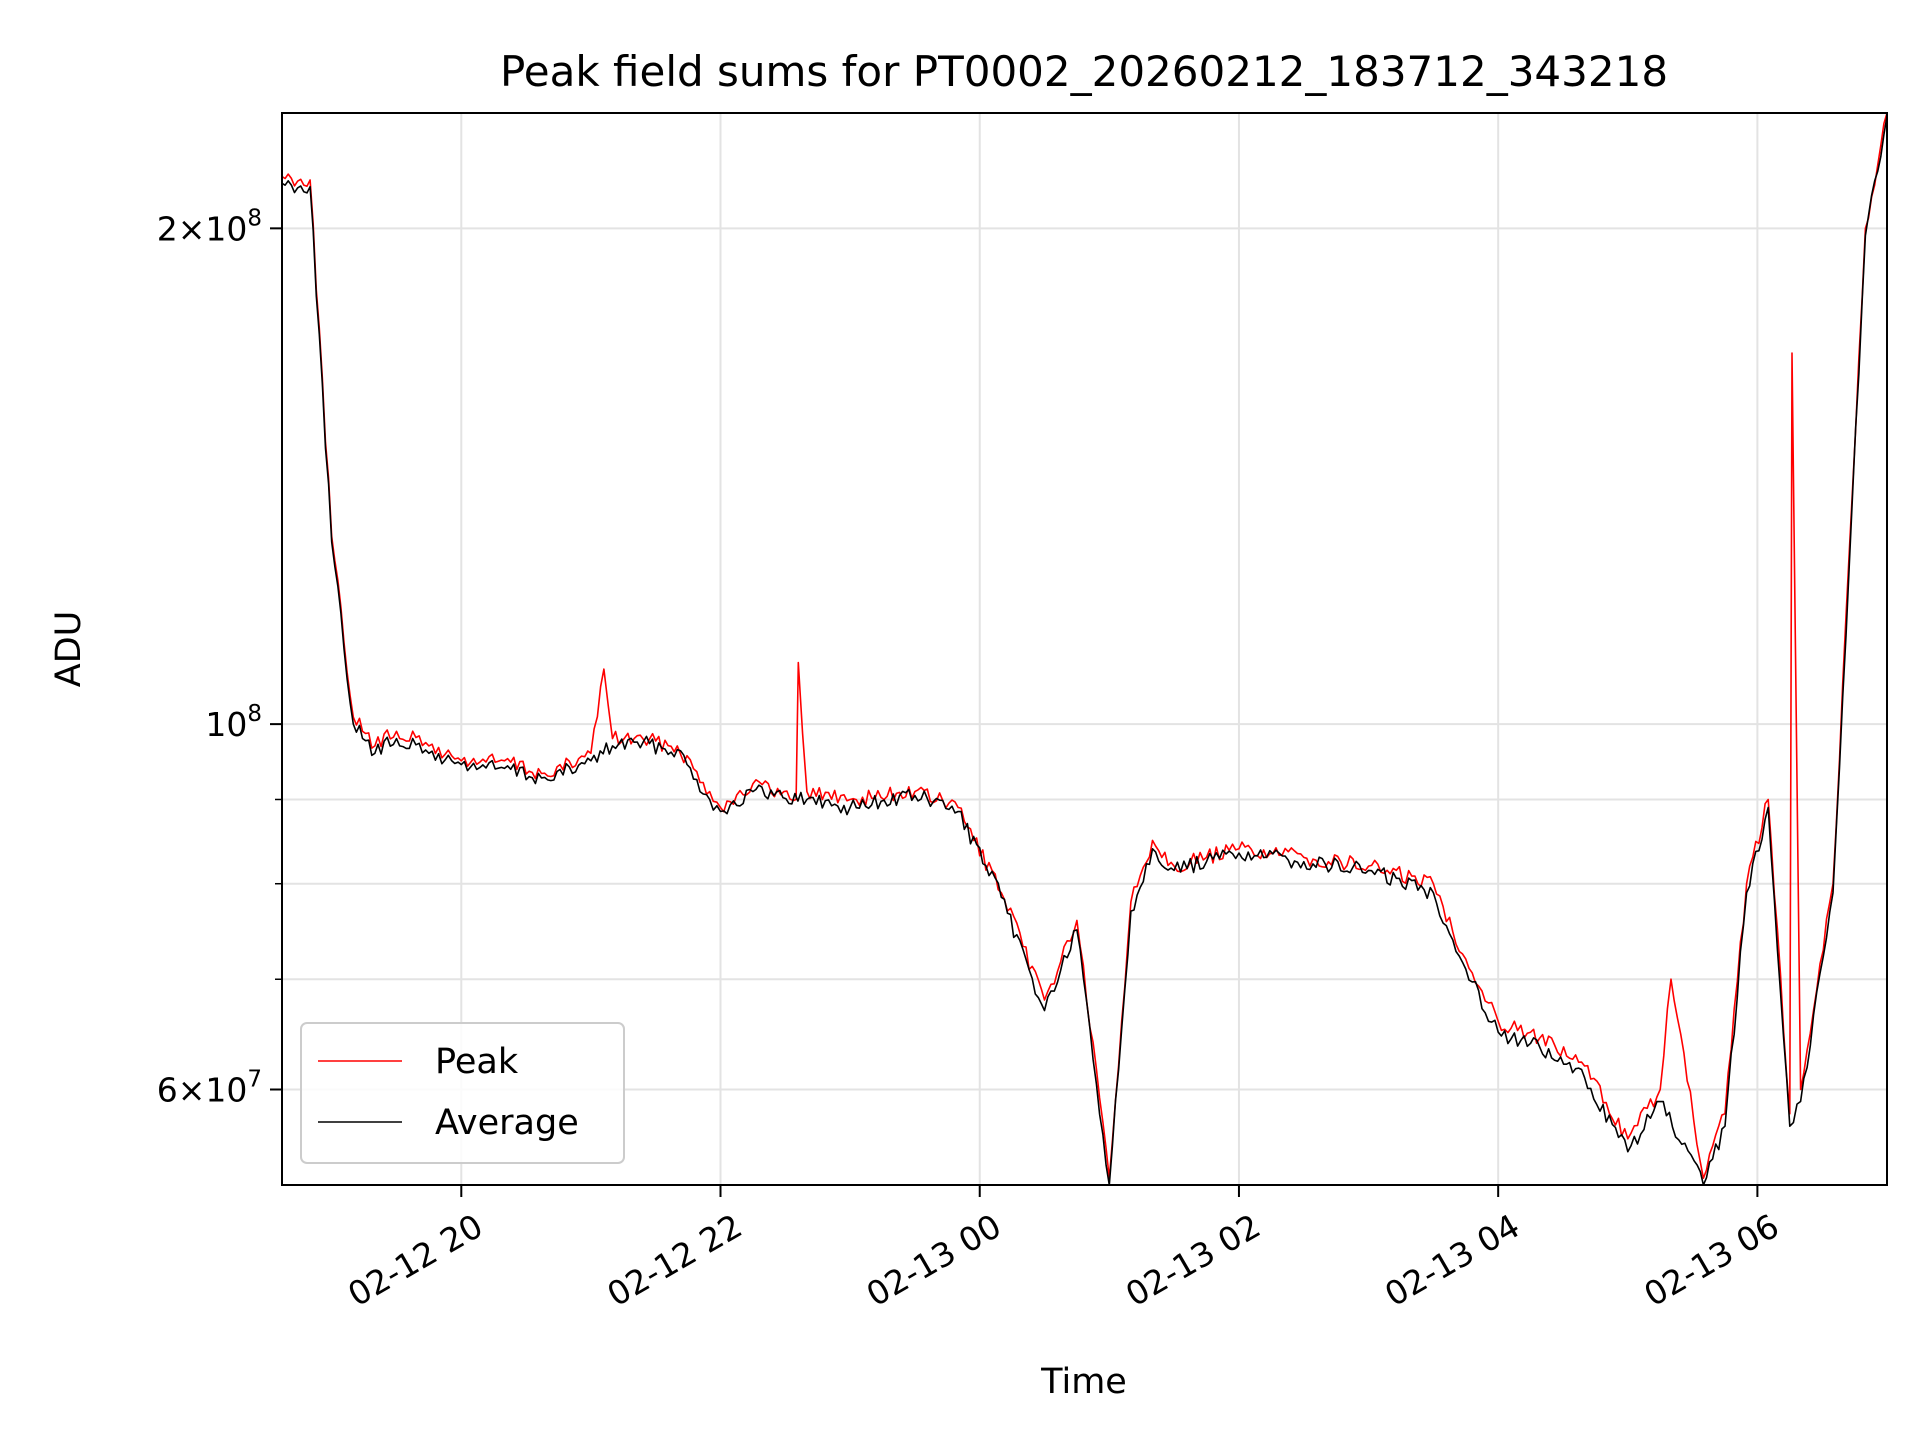 This screenshot has width=1920, height=1440. I want to click on y-tick-label: 2×108, so click(209, 226).